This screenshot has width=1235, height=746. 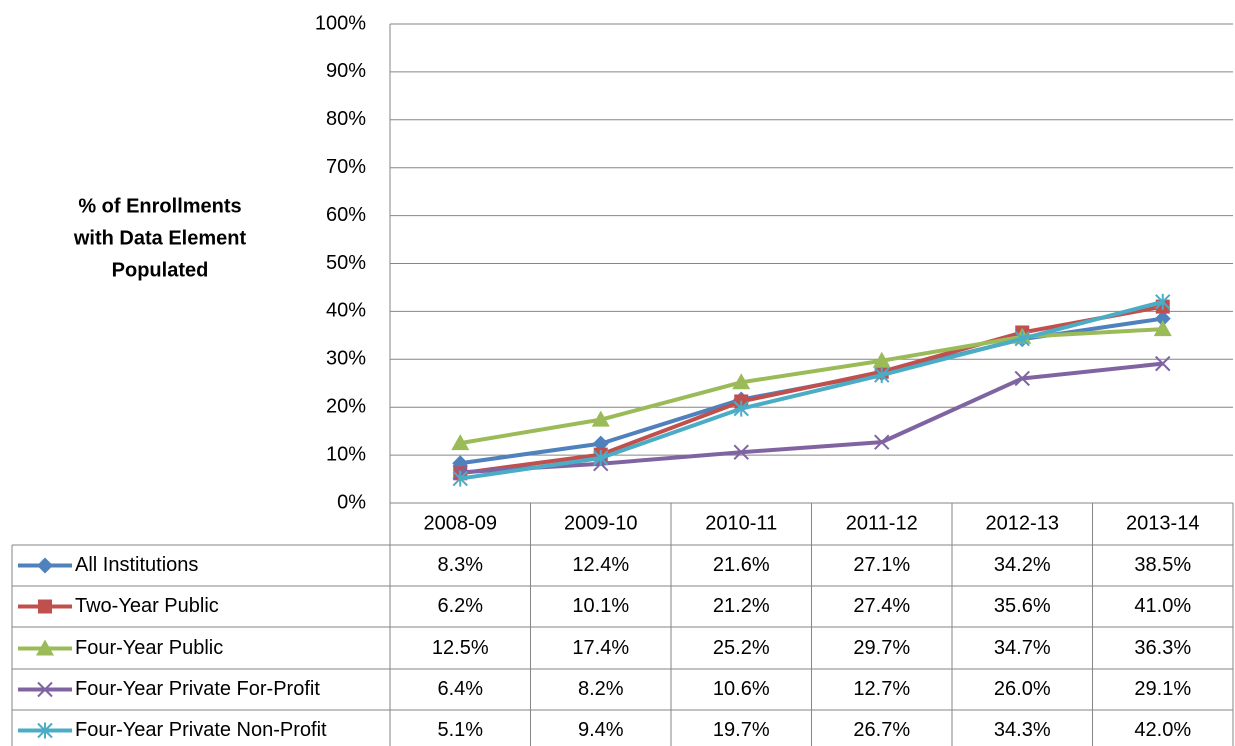 What do you see at coordinates (882, 523) in the screenshot?
I see `x-tick-label: 2011-12` at bounding box center [882, 523].